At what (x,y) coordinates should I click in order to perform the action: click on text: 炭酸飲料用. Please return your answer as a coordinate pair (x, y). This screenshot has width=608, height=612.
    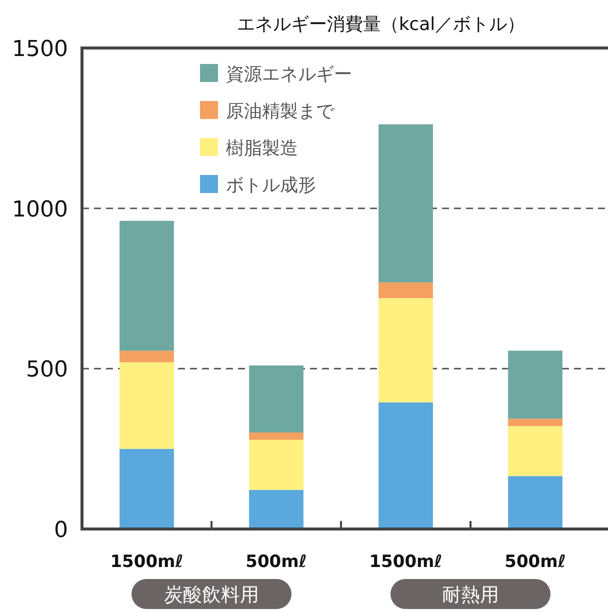
    Looking at the image, I should click on (211, 595).